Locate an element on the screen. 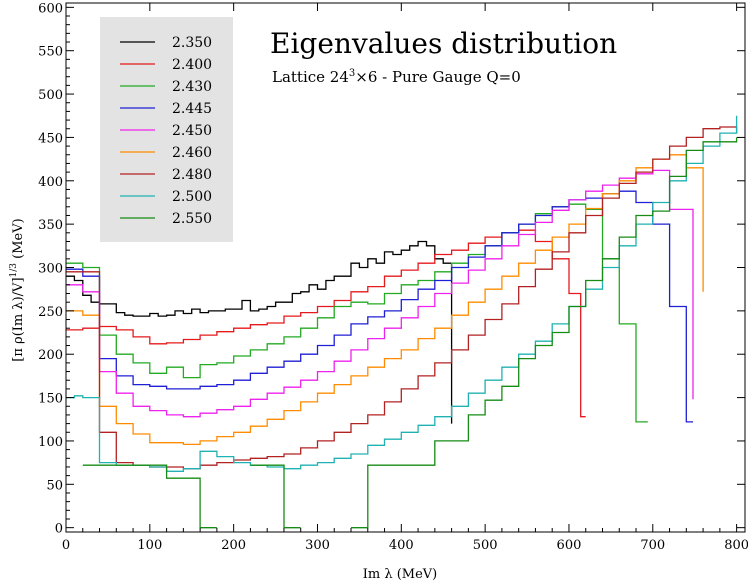 This screenshot has height=586, width=748. legend-label: 2.400 is located at coordinates (192, 65).